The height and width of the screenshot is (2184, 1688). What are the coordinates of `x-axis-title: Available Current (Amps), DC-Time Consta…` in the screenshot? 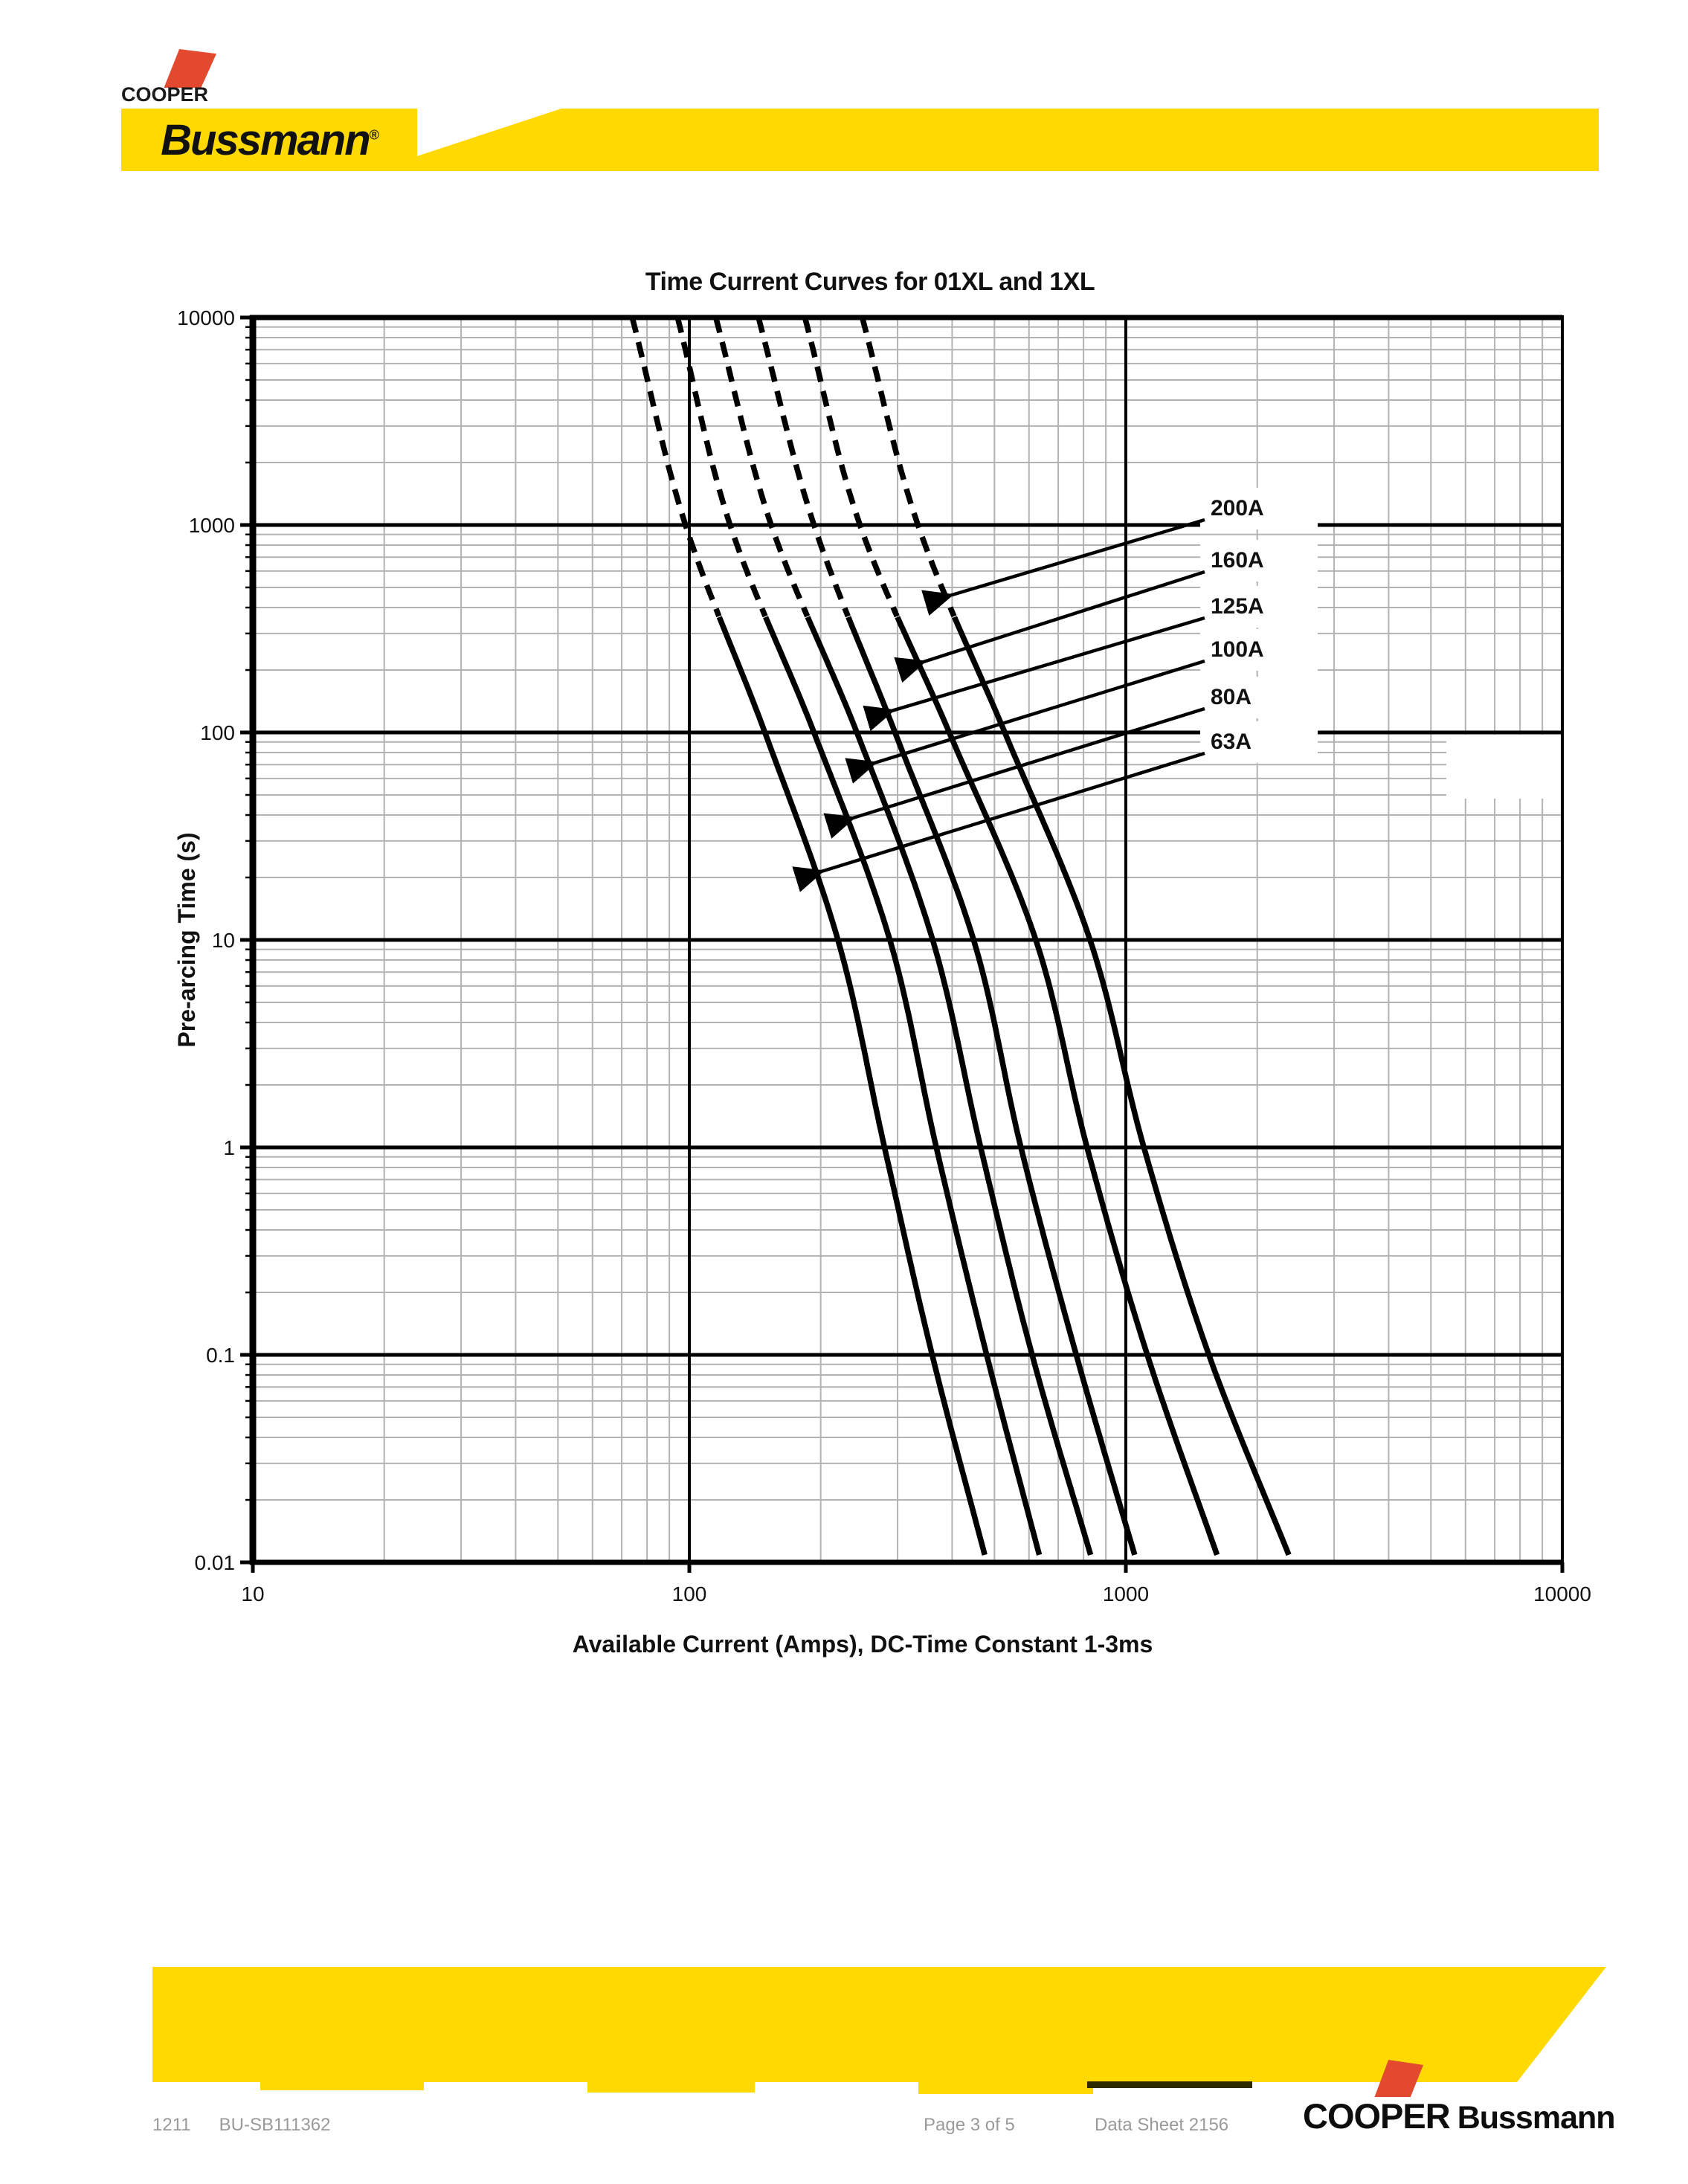 It's located at (863, 1644).